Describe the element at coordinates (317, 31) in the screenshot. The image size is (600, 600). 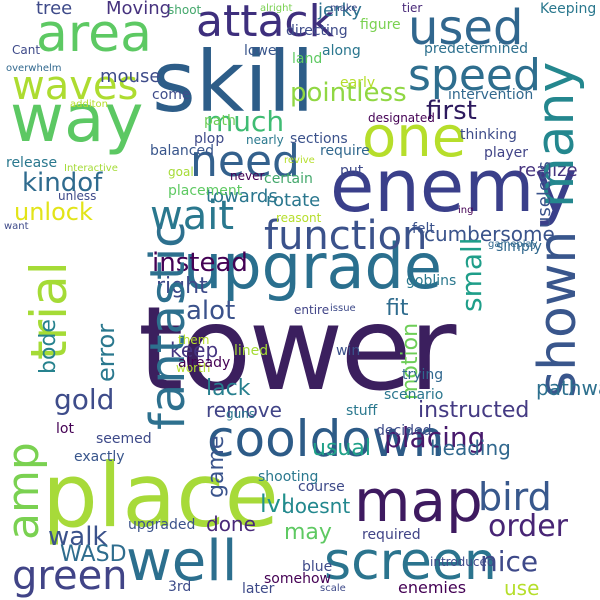
I see `small-word: directing` at that location.